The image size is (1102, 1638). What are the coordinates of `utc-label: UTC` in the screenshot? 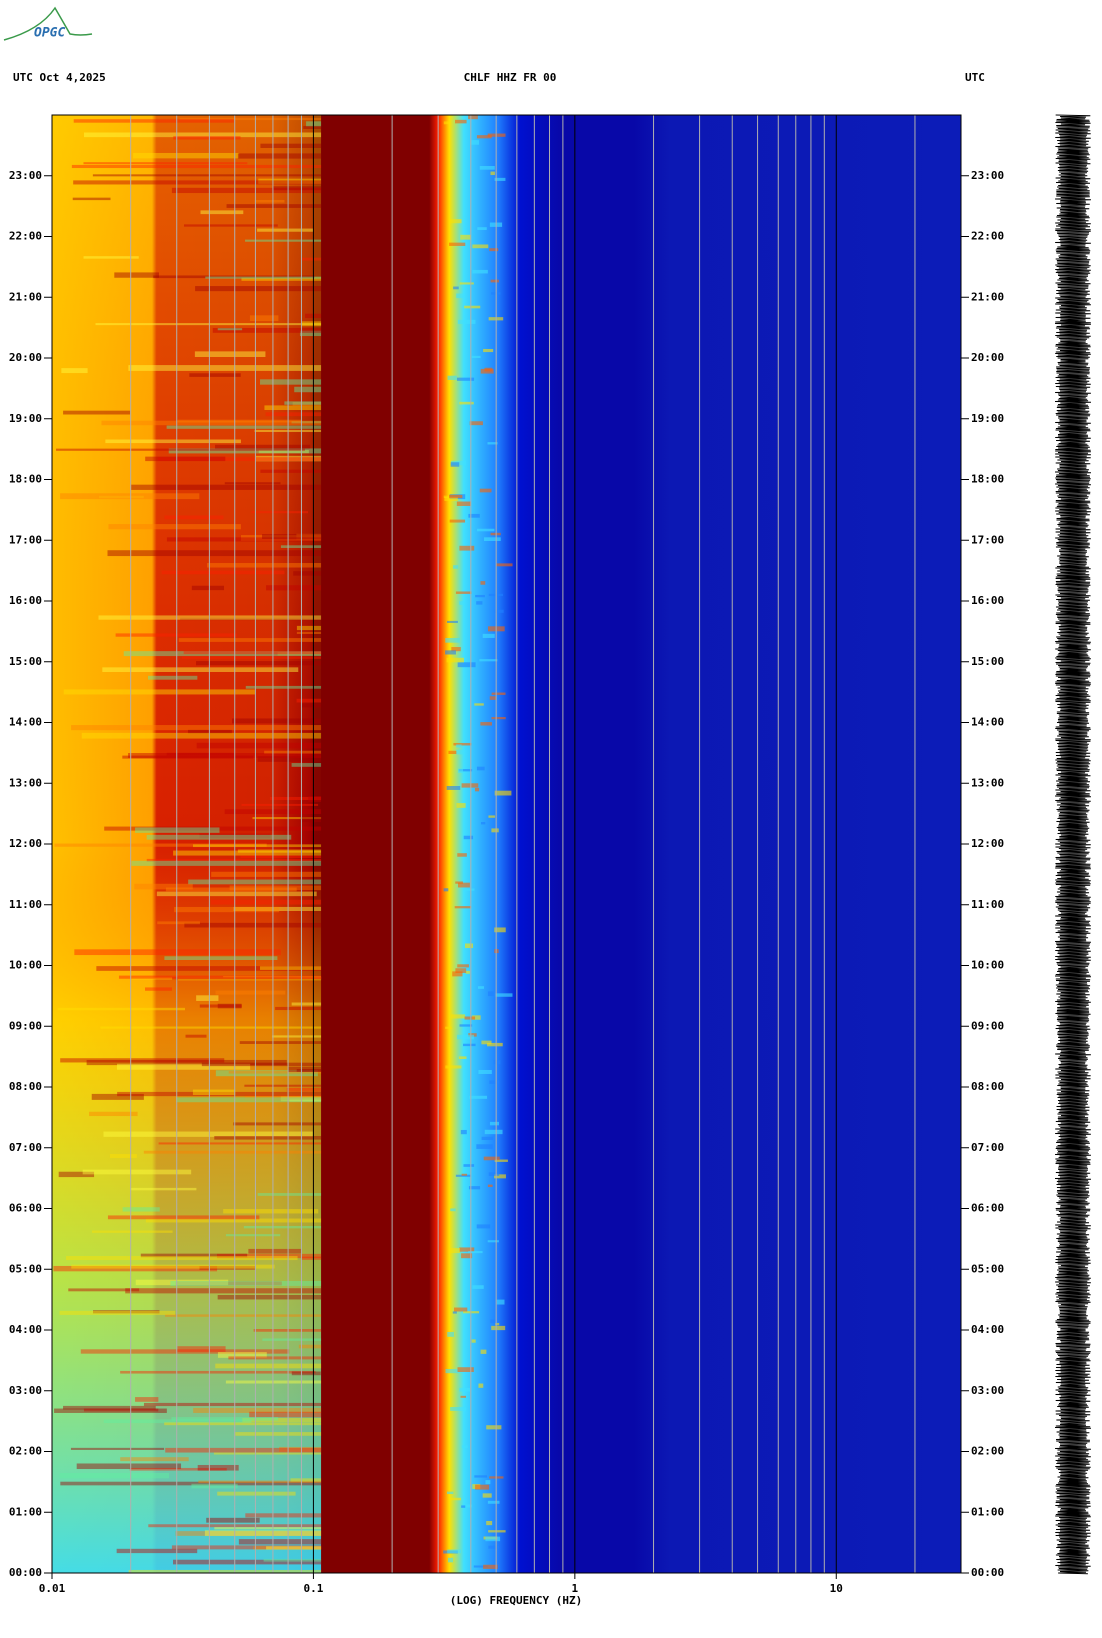 It's located at (975, 77).